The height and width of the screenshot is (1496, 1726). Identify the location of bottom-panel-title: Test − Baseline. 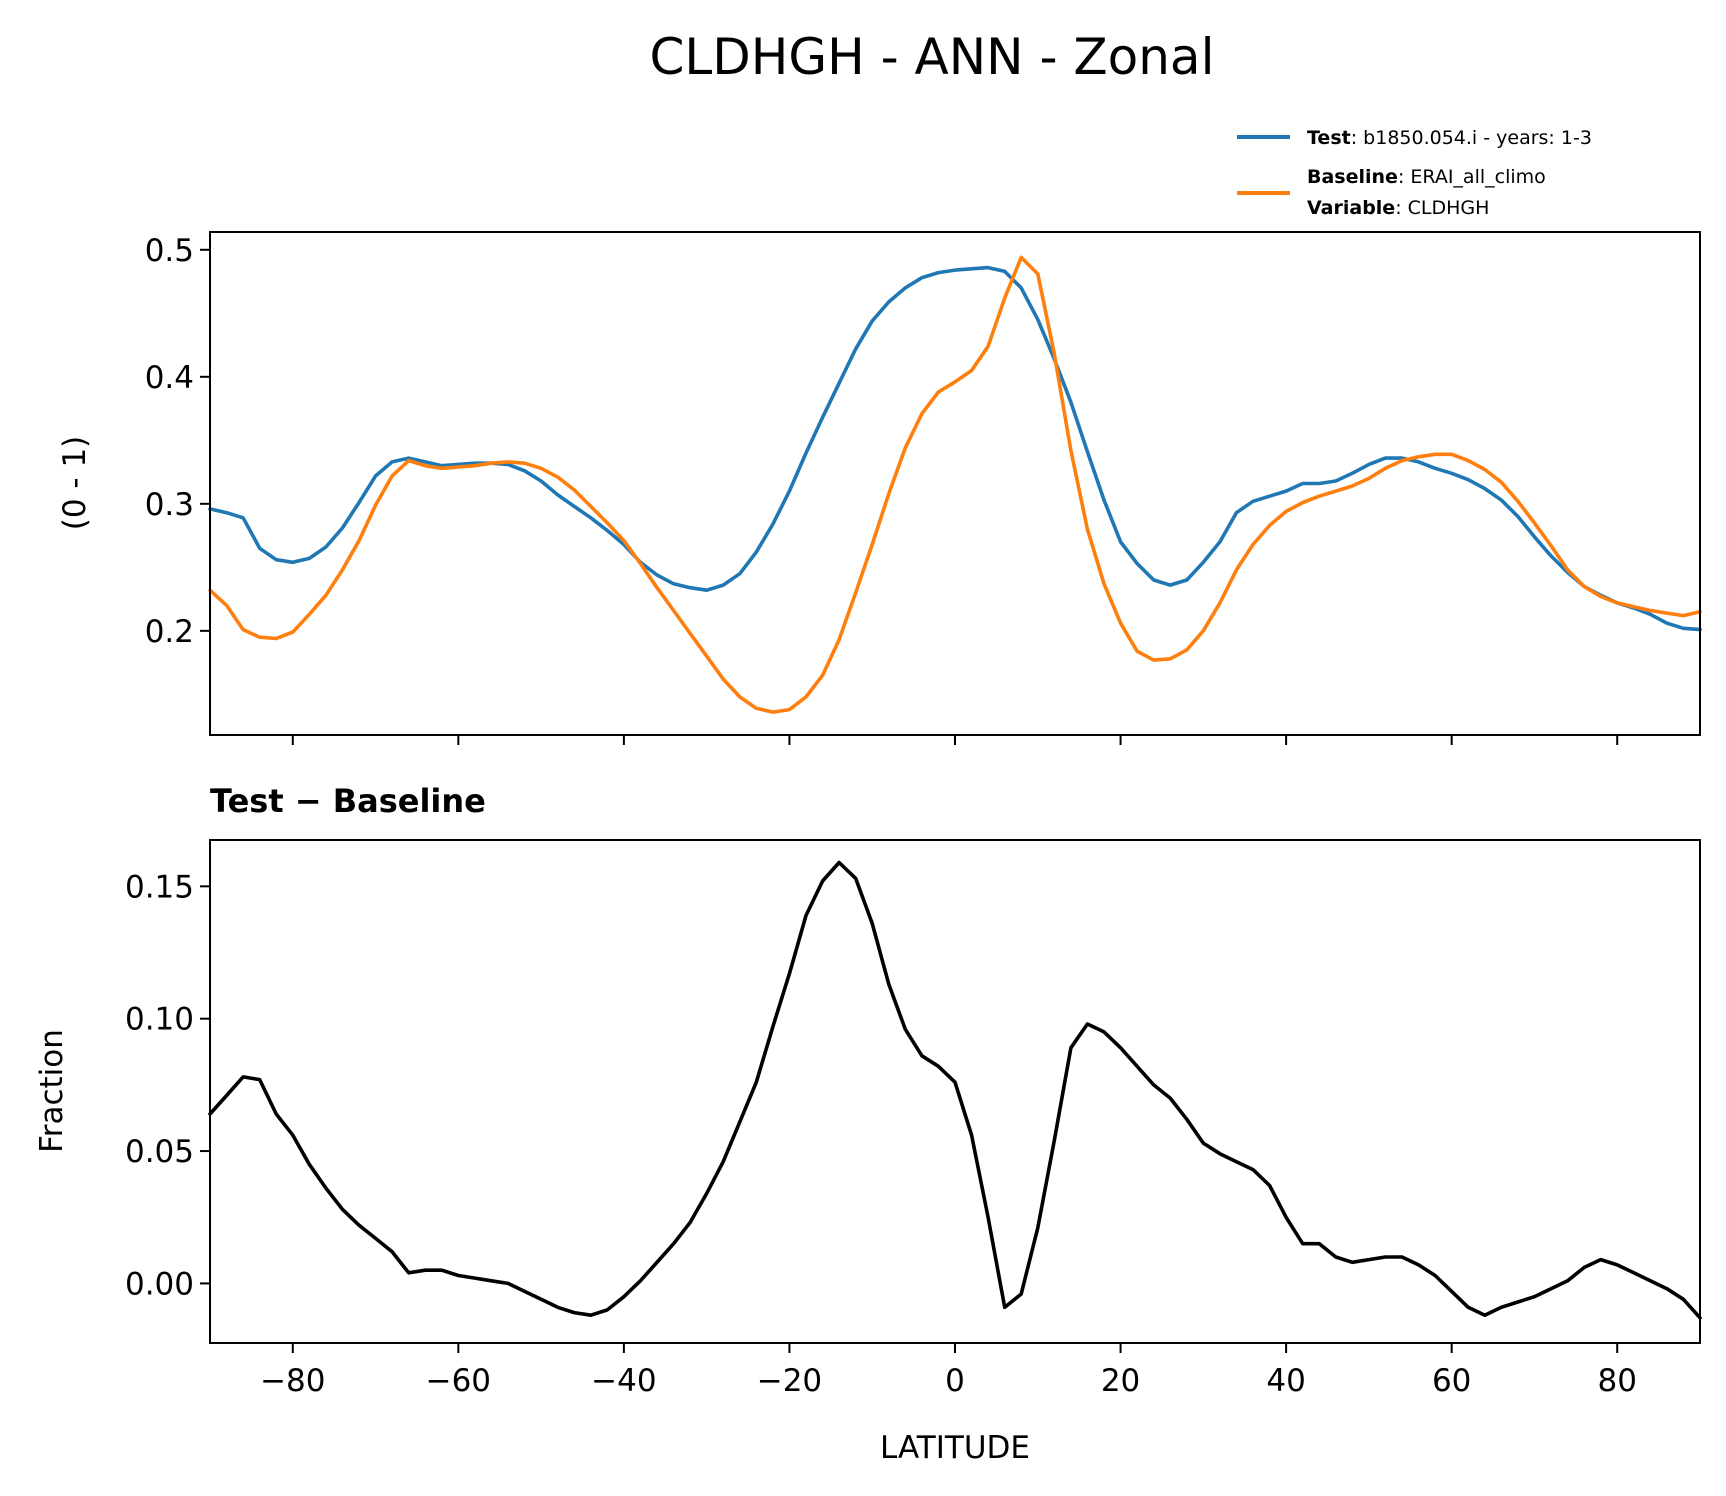
(348, 801).